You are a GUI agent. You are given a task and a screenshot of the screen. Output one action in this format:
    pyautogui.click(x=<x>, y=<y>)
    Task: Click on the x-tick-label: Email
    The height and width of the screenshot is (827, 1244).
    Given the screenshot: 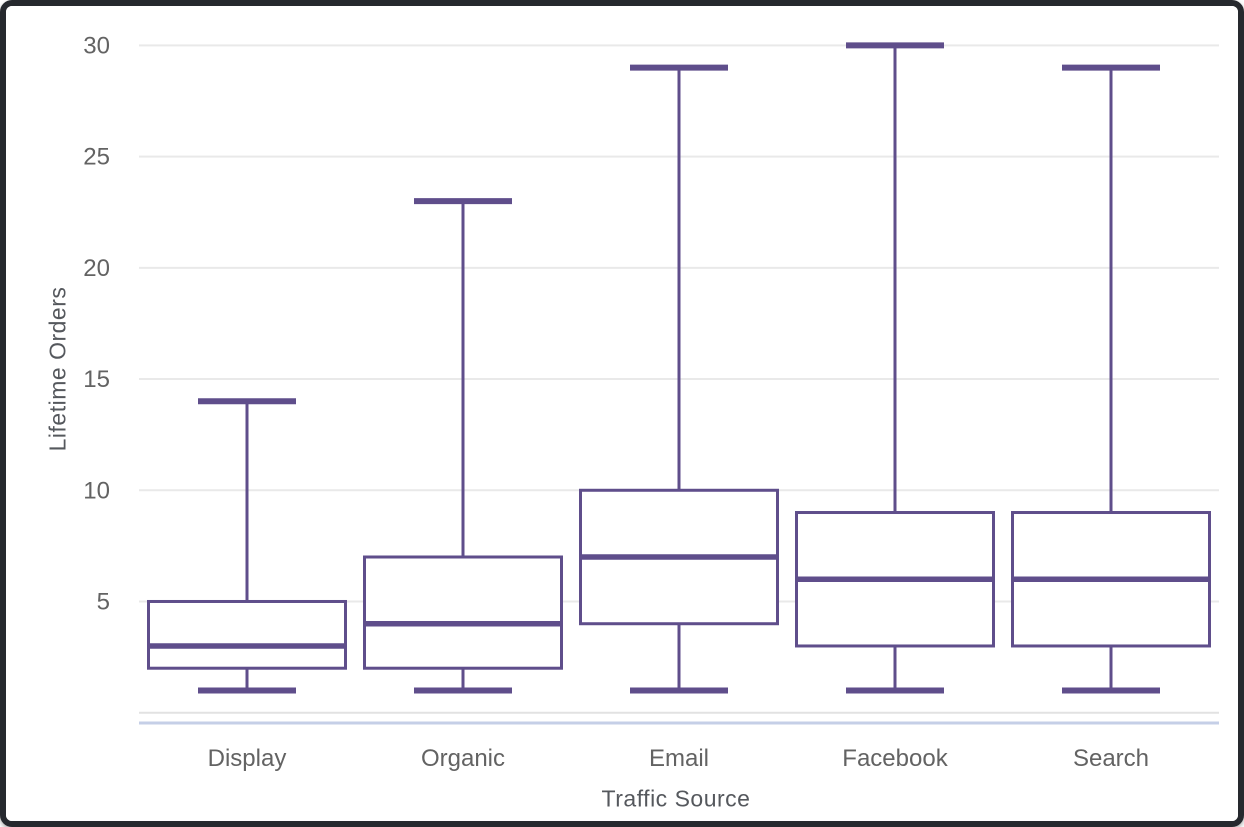 What is the action you would take?
    pyautogui.click(x=679, y=758)
    